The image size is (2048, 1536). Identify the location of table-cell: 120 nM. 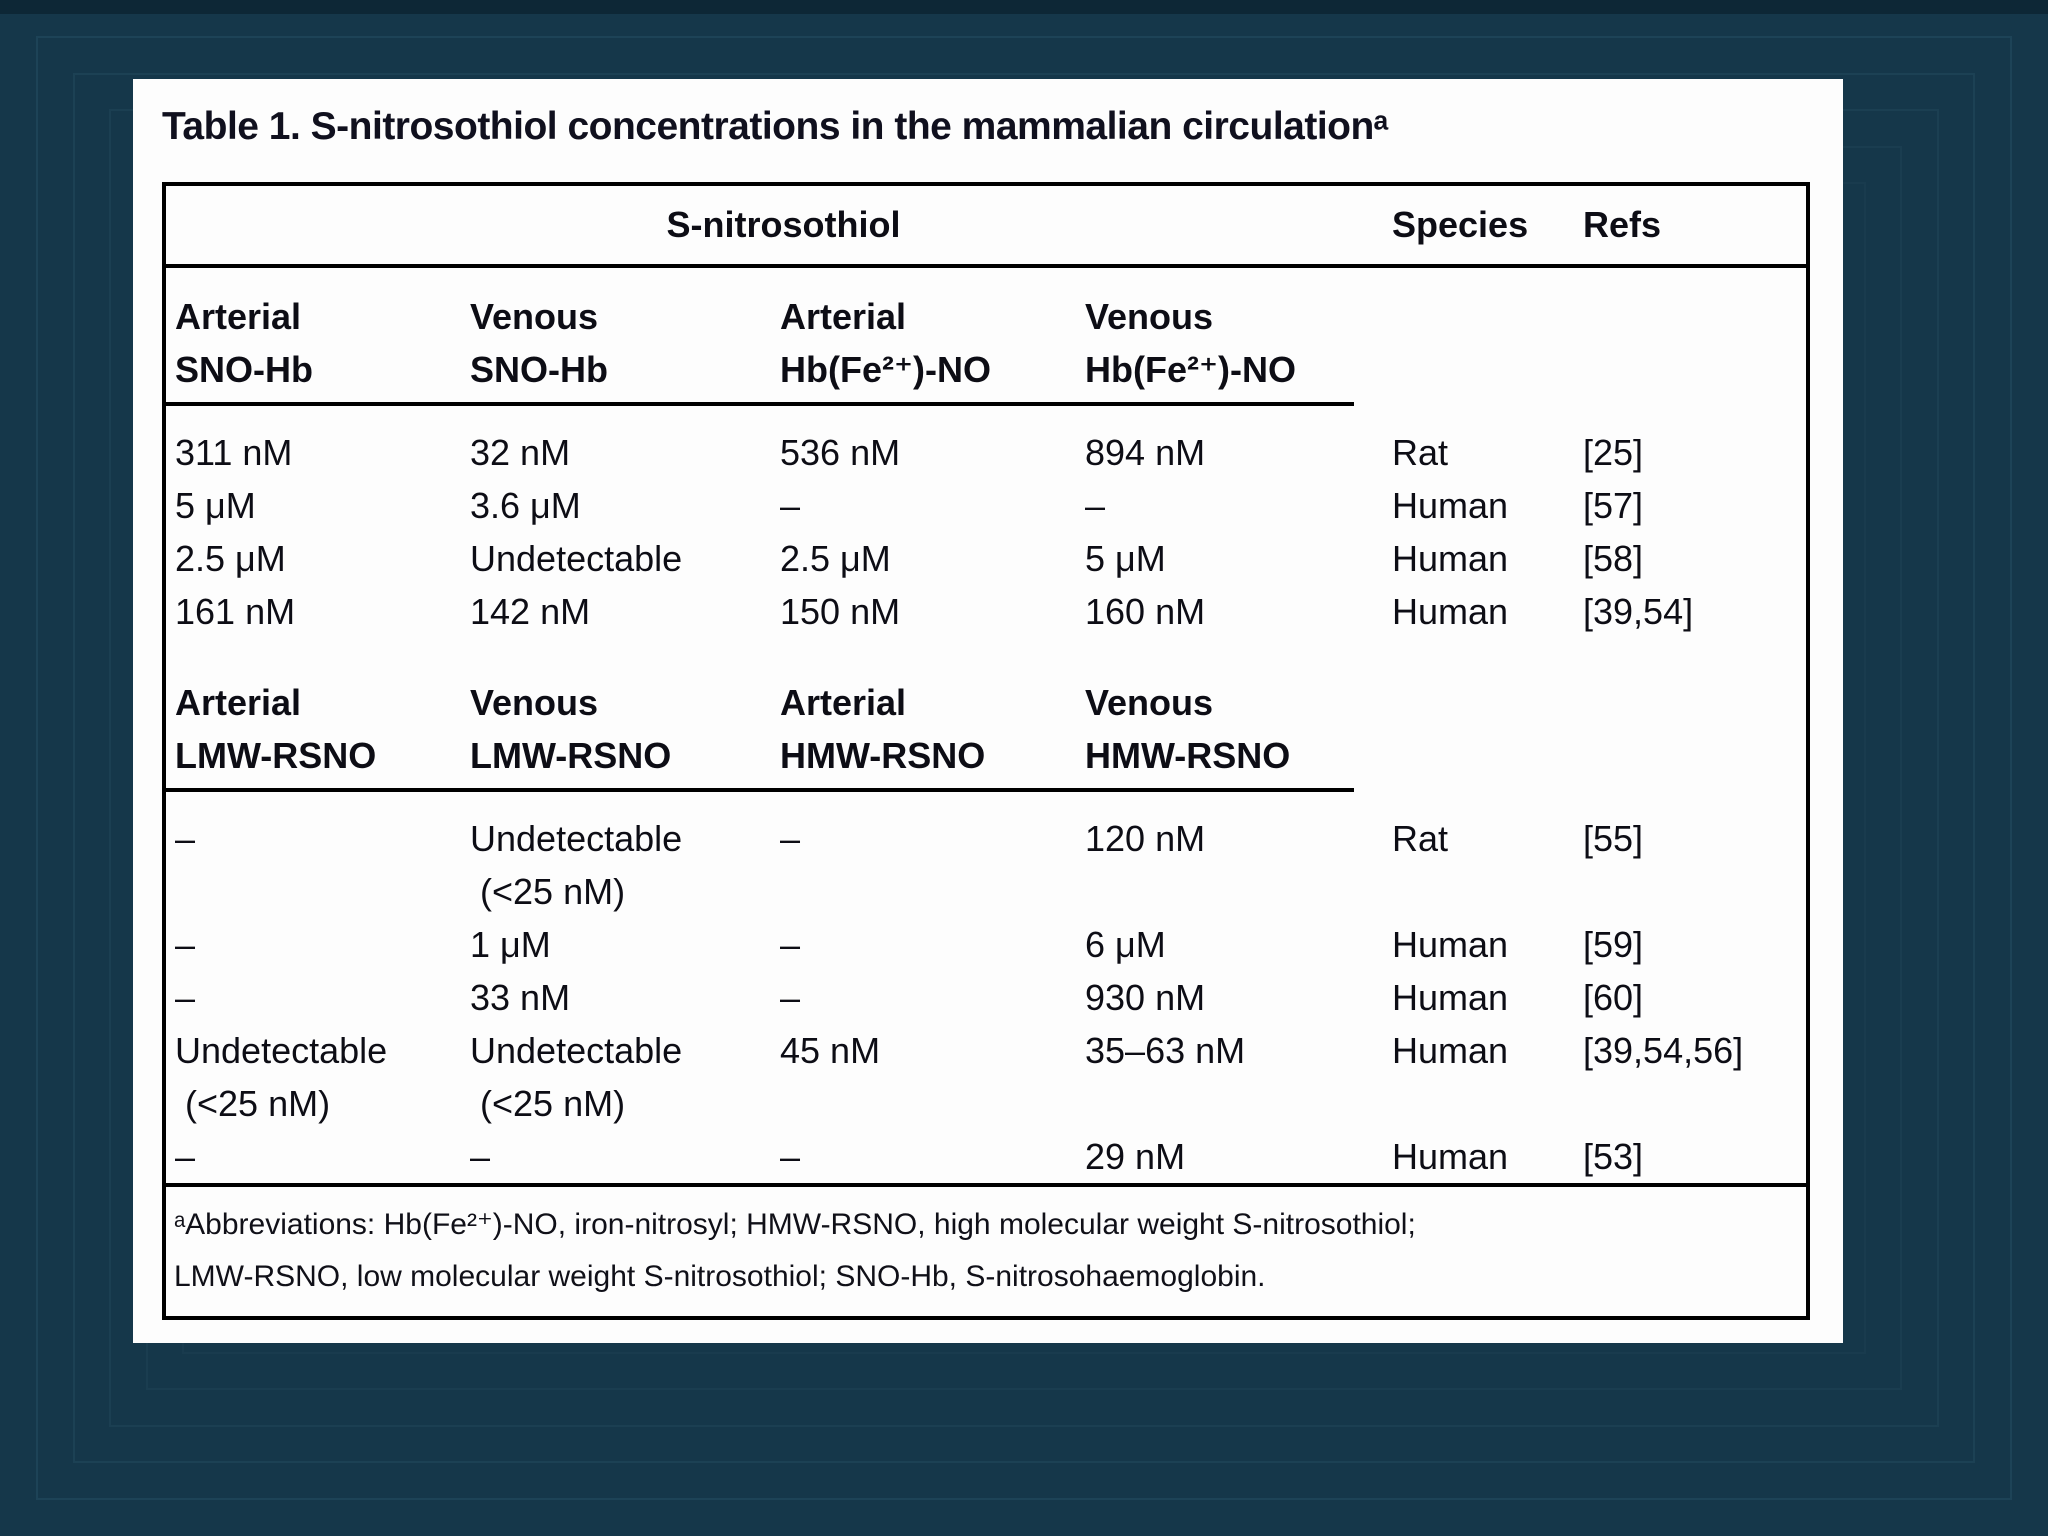
(1145, 838).